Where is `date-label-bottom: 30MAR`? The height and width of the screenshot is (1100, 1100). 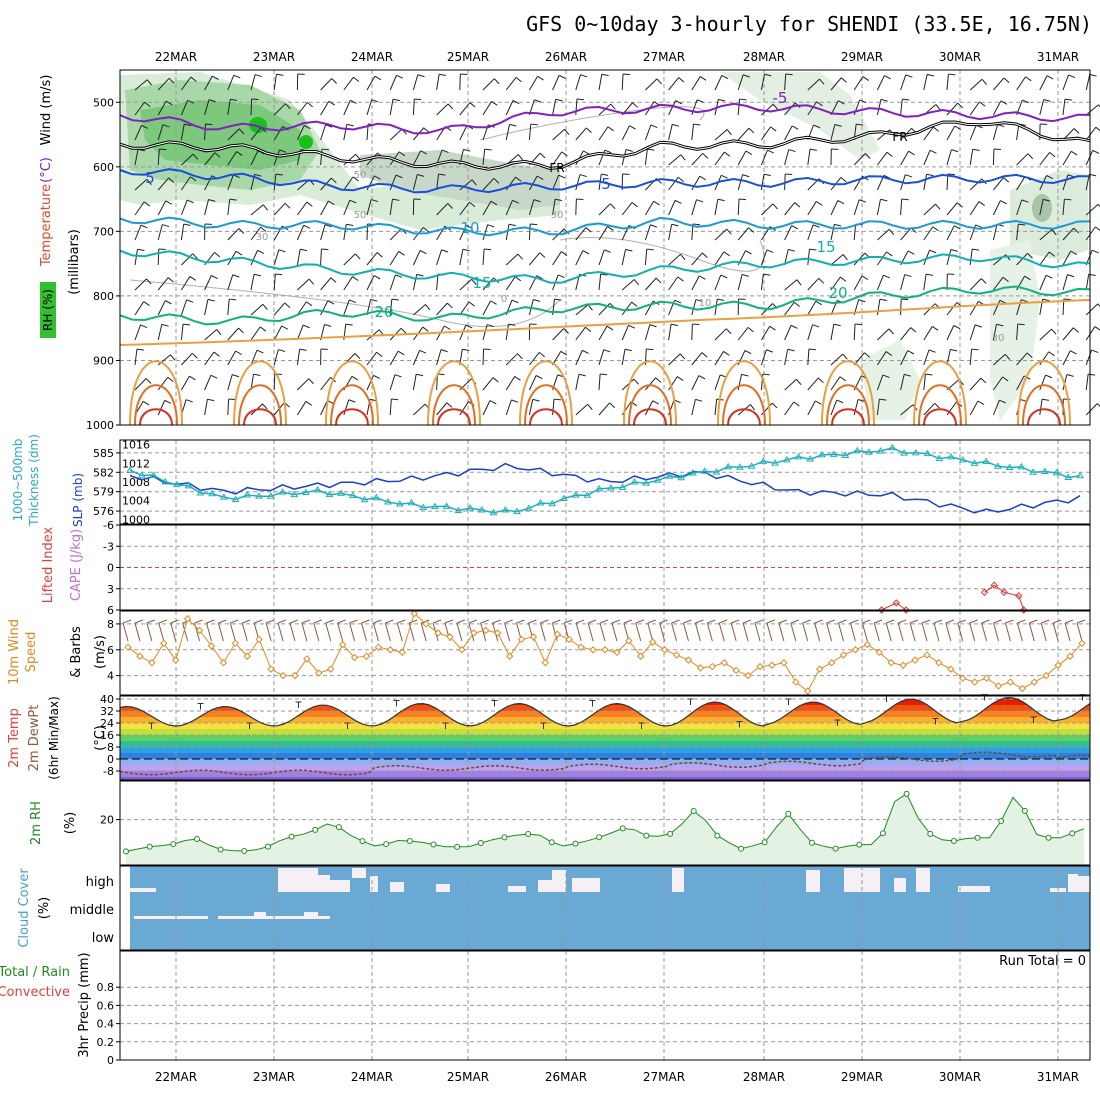
date-label-bottom: 30MAR is located at coordinates (960, 1077).